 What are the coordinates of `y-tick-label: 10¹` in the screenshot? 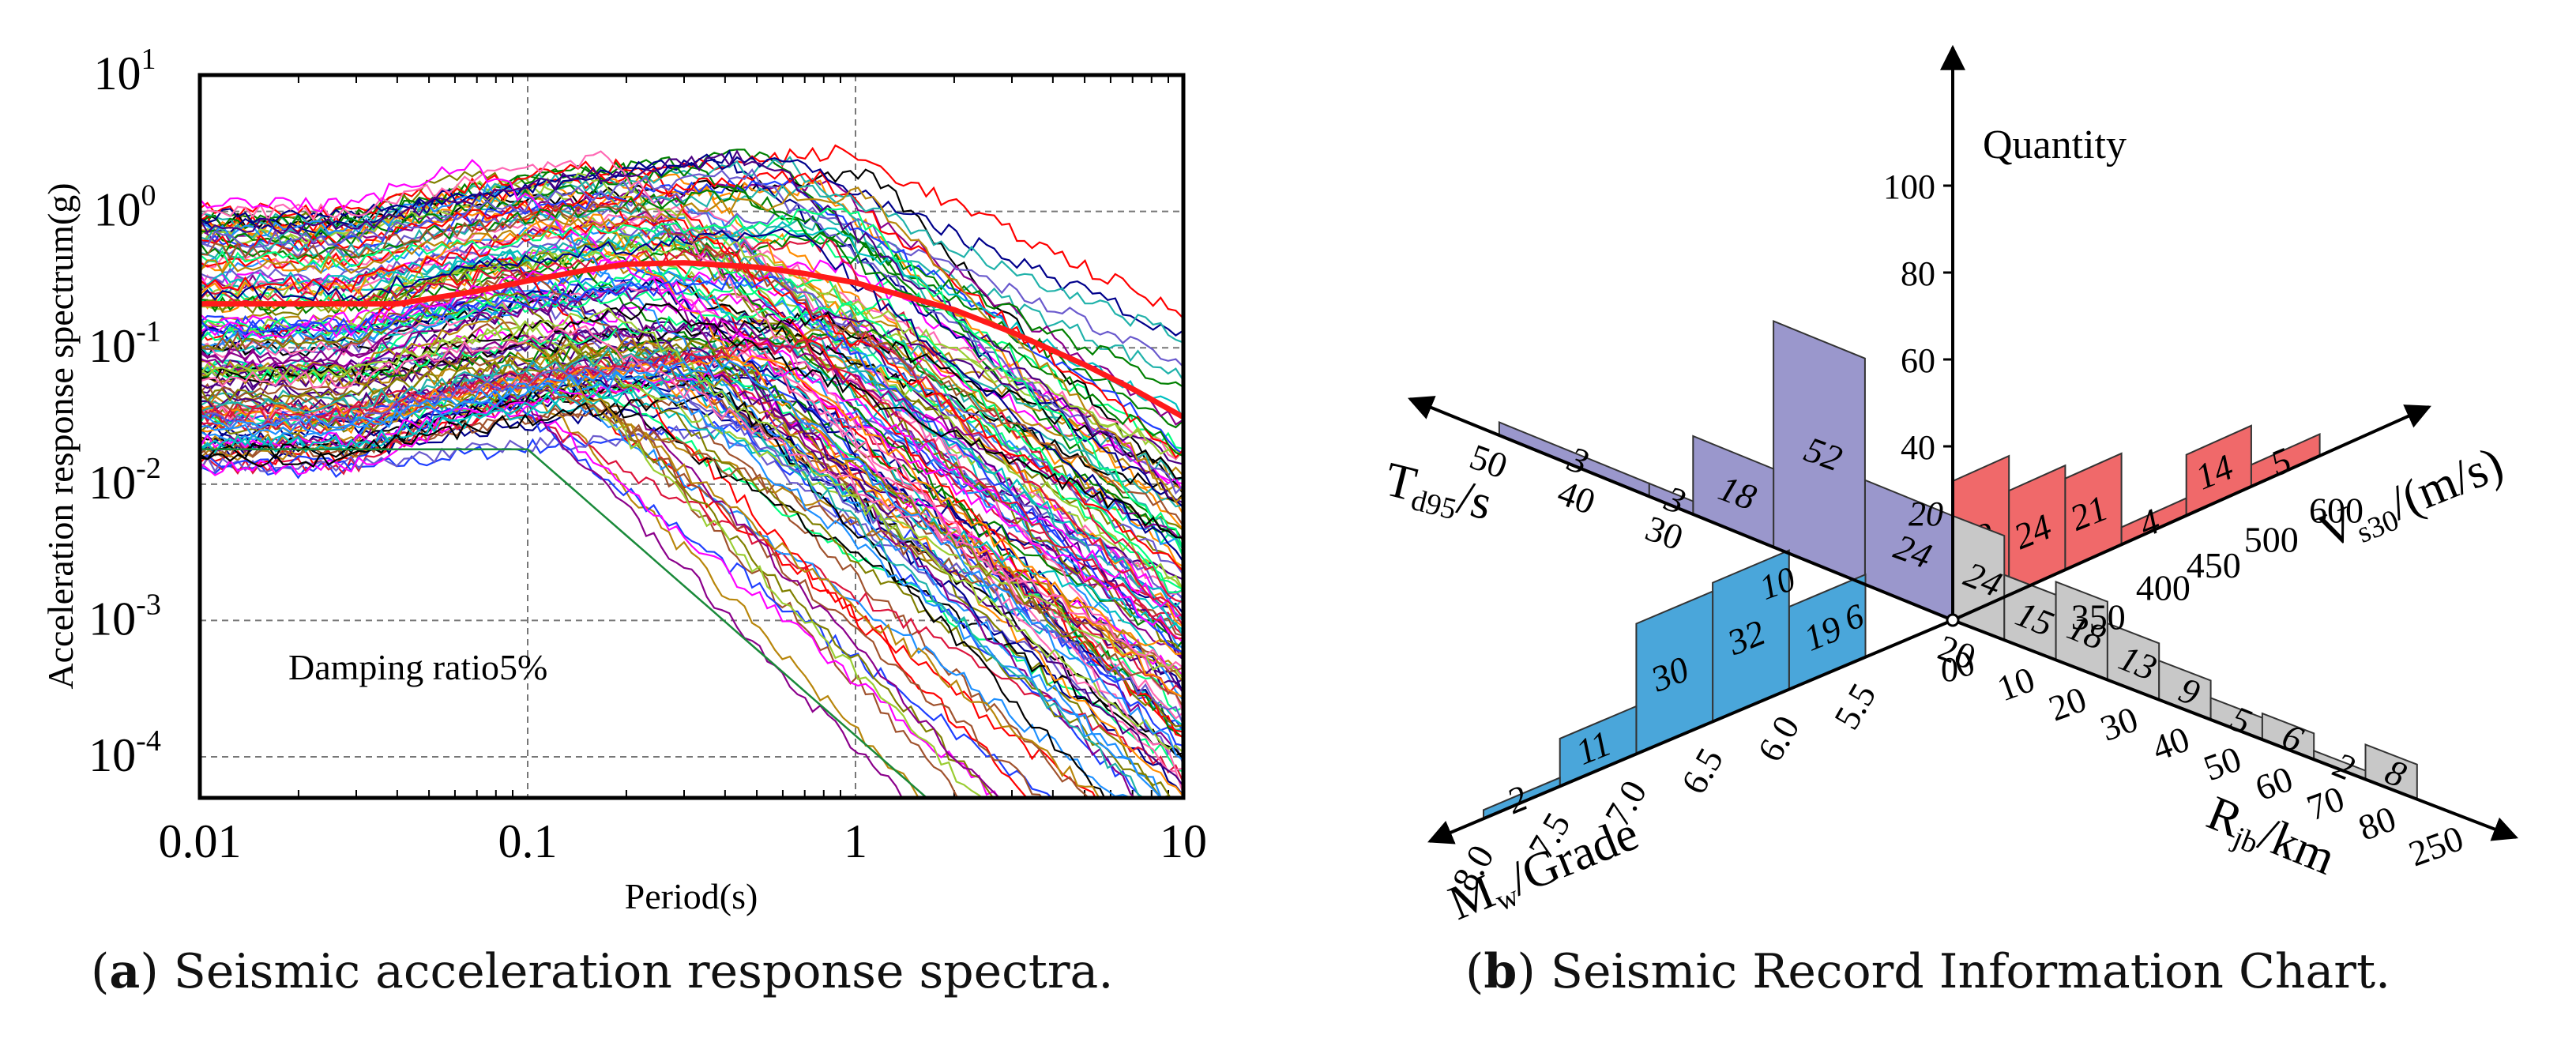 It's located at (125, 71).